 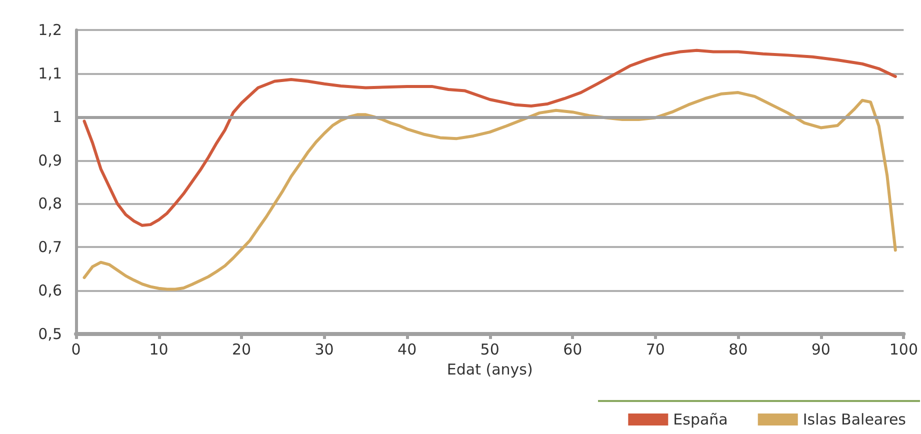 What do you see at coordinates (490, 349) in the screenshot?
I see `x-tick-label: 50` at bounding box center [490, 349].